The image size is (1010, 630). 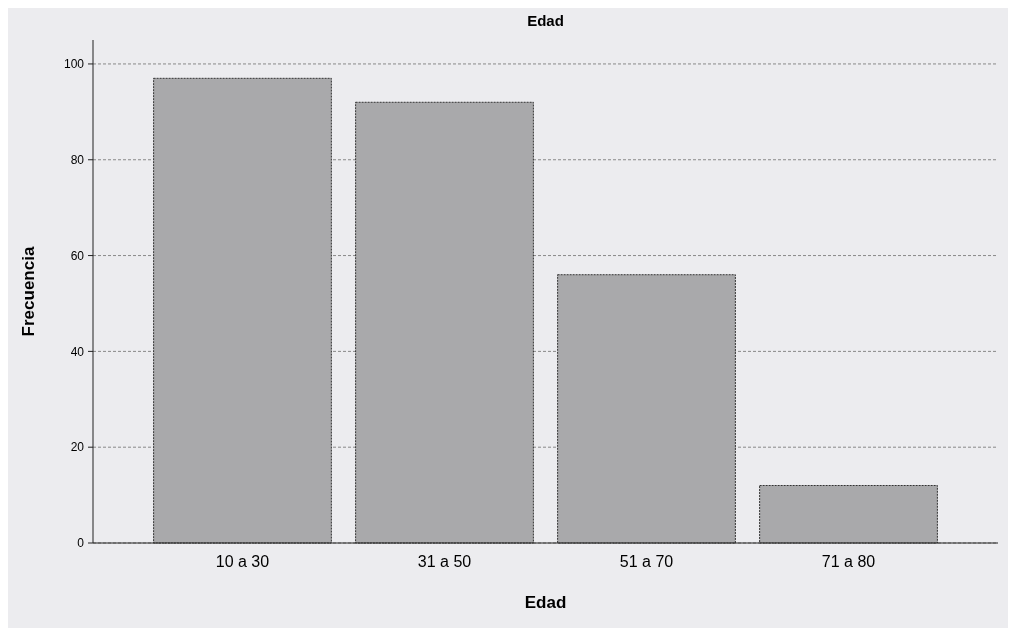 I want to click on x-tick-label: 31 a 50, so click(x=444, y=561).